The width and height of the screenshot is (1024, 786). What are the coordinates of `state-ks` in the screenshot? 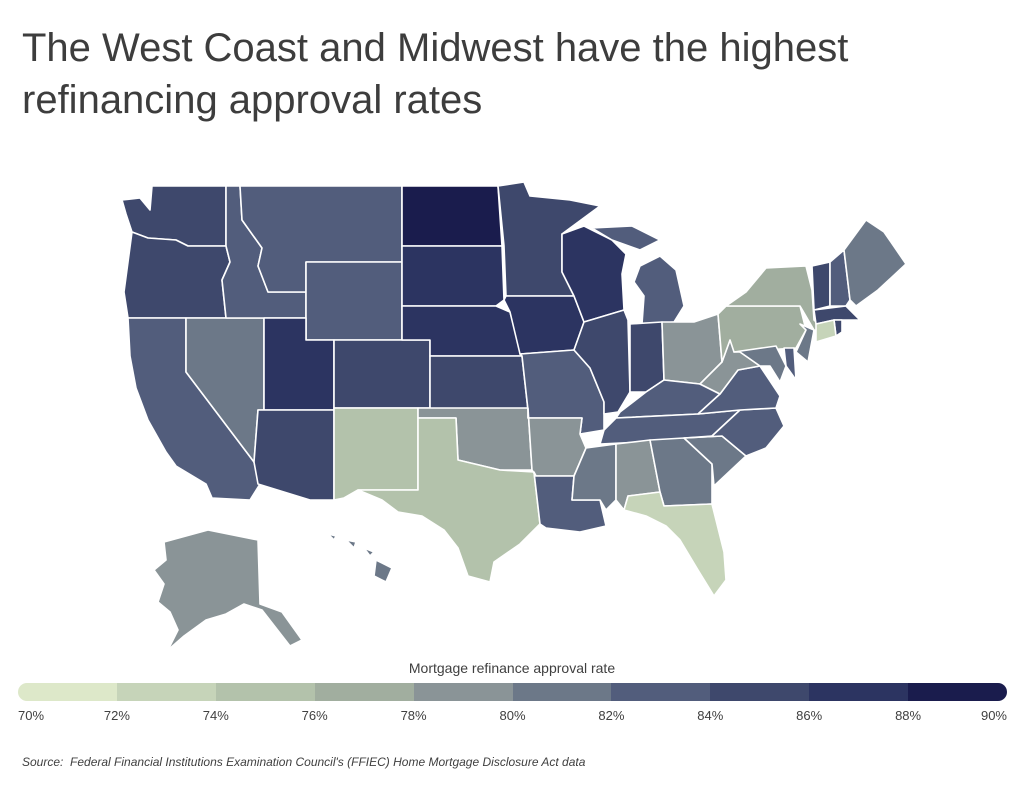 It's located at (479, 383).